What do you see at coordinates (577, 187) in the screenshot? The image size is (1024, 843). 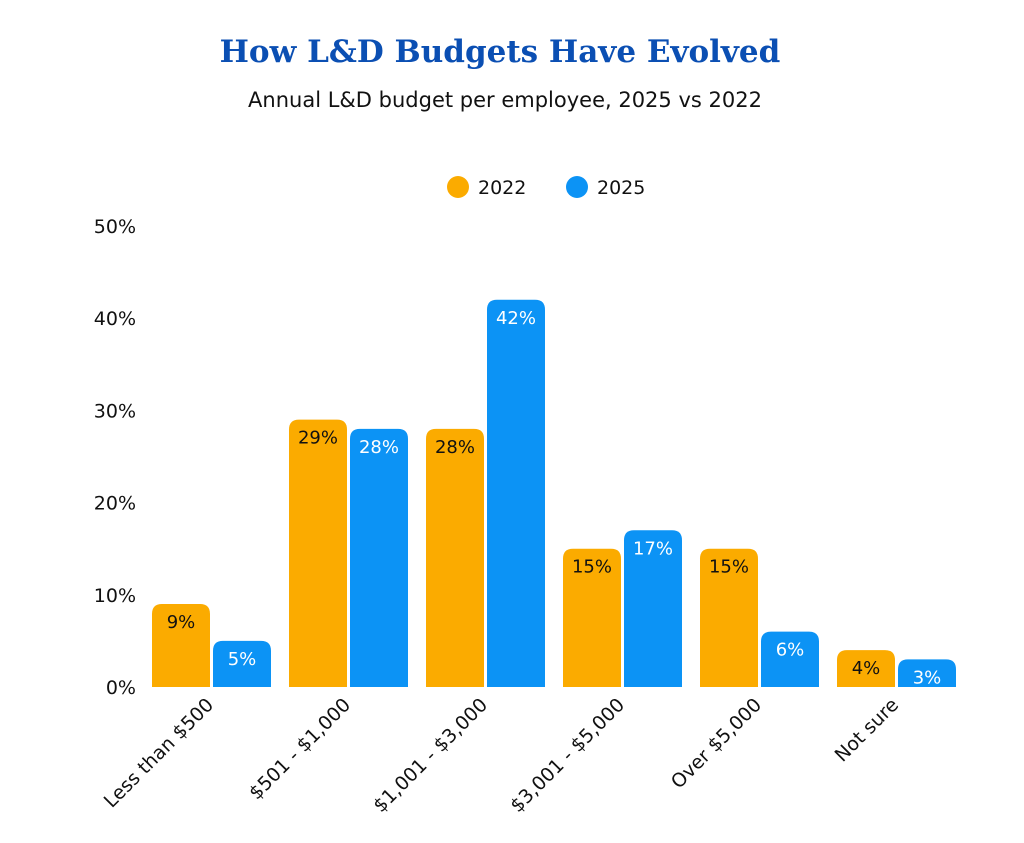 I see `legend-marker-2025` at bounding box center [577, 187].